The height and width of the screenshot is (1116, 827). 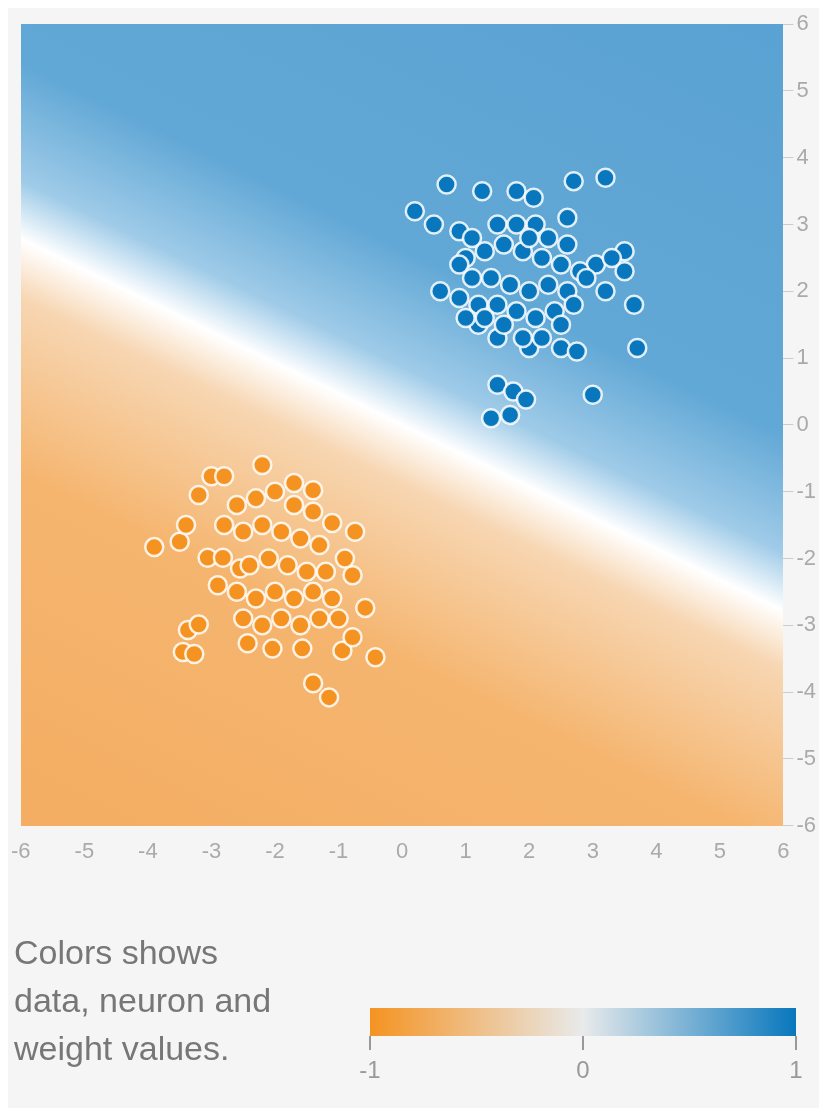 I want to click on y-tick-label: -1, so click(x=806, y=490).